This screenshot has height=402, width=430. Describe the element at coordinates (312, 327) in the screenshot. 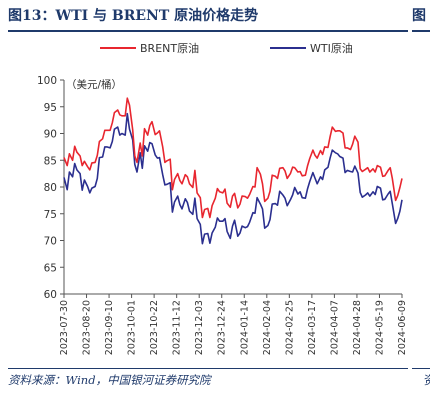

I see `x-tick-label: 2024-03-17` at that location.